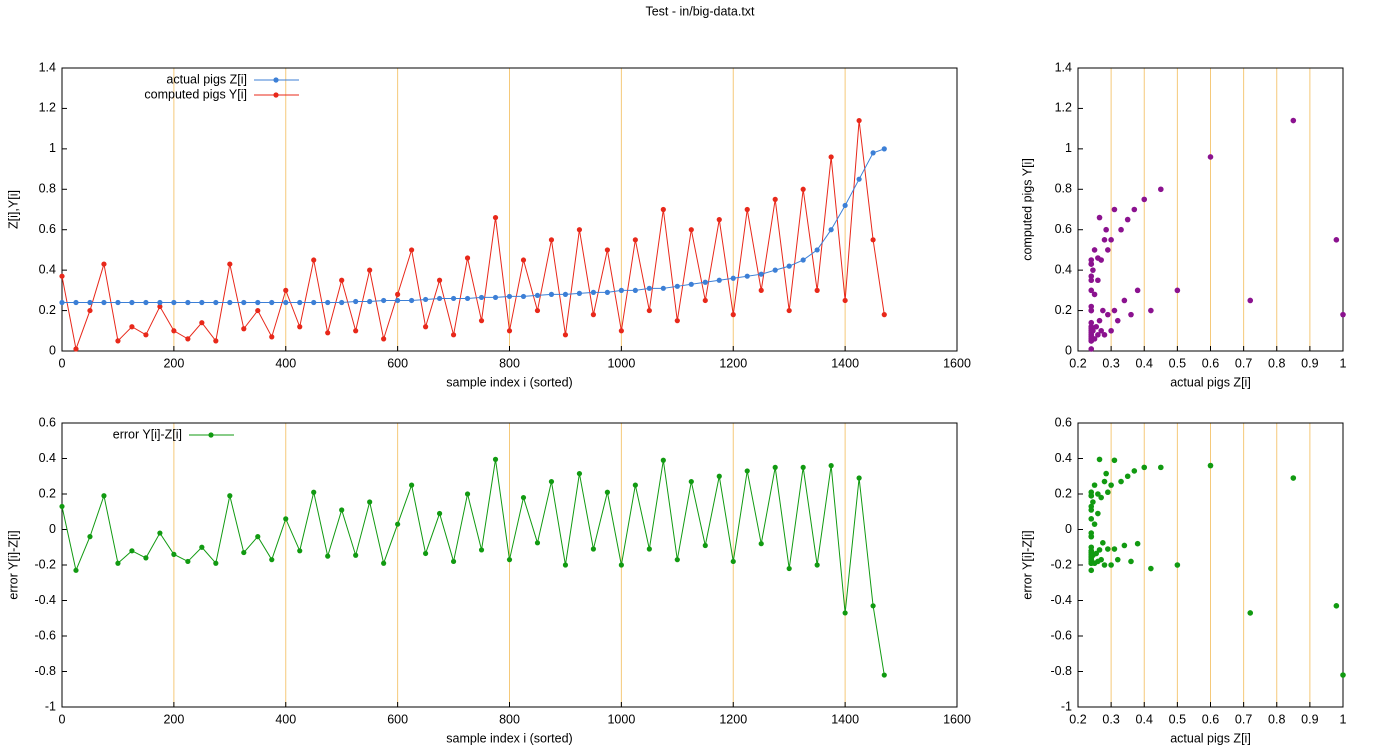 The width and height of the screenshot is (1400, 755). I want to click on y-tick-label: 0.8, so click(47, 189).